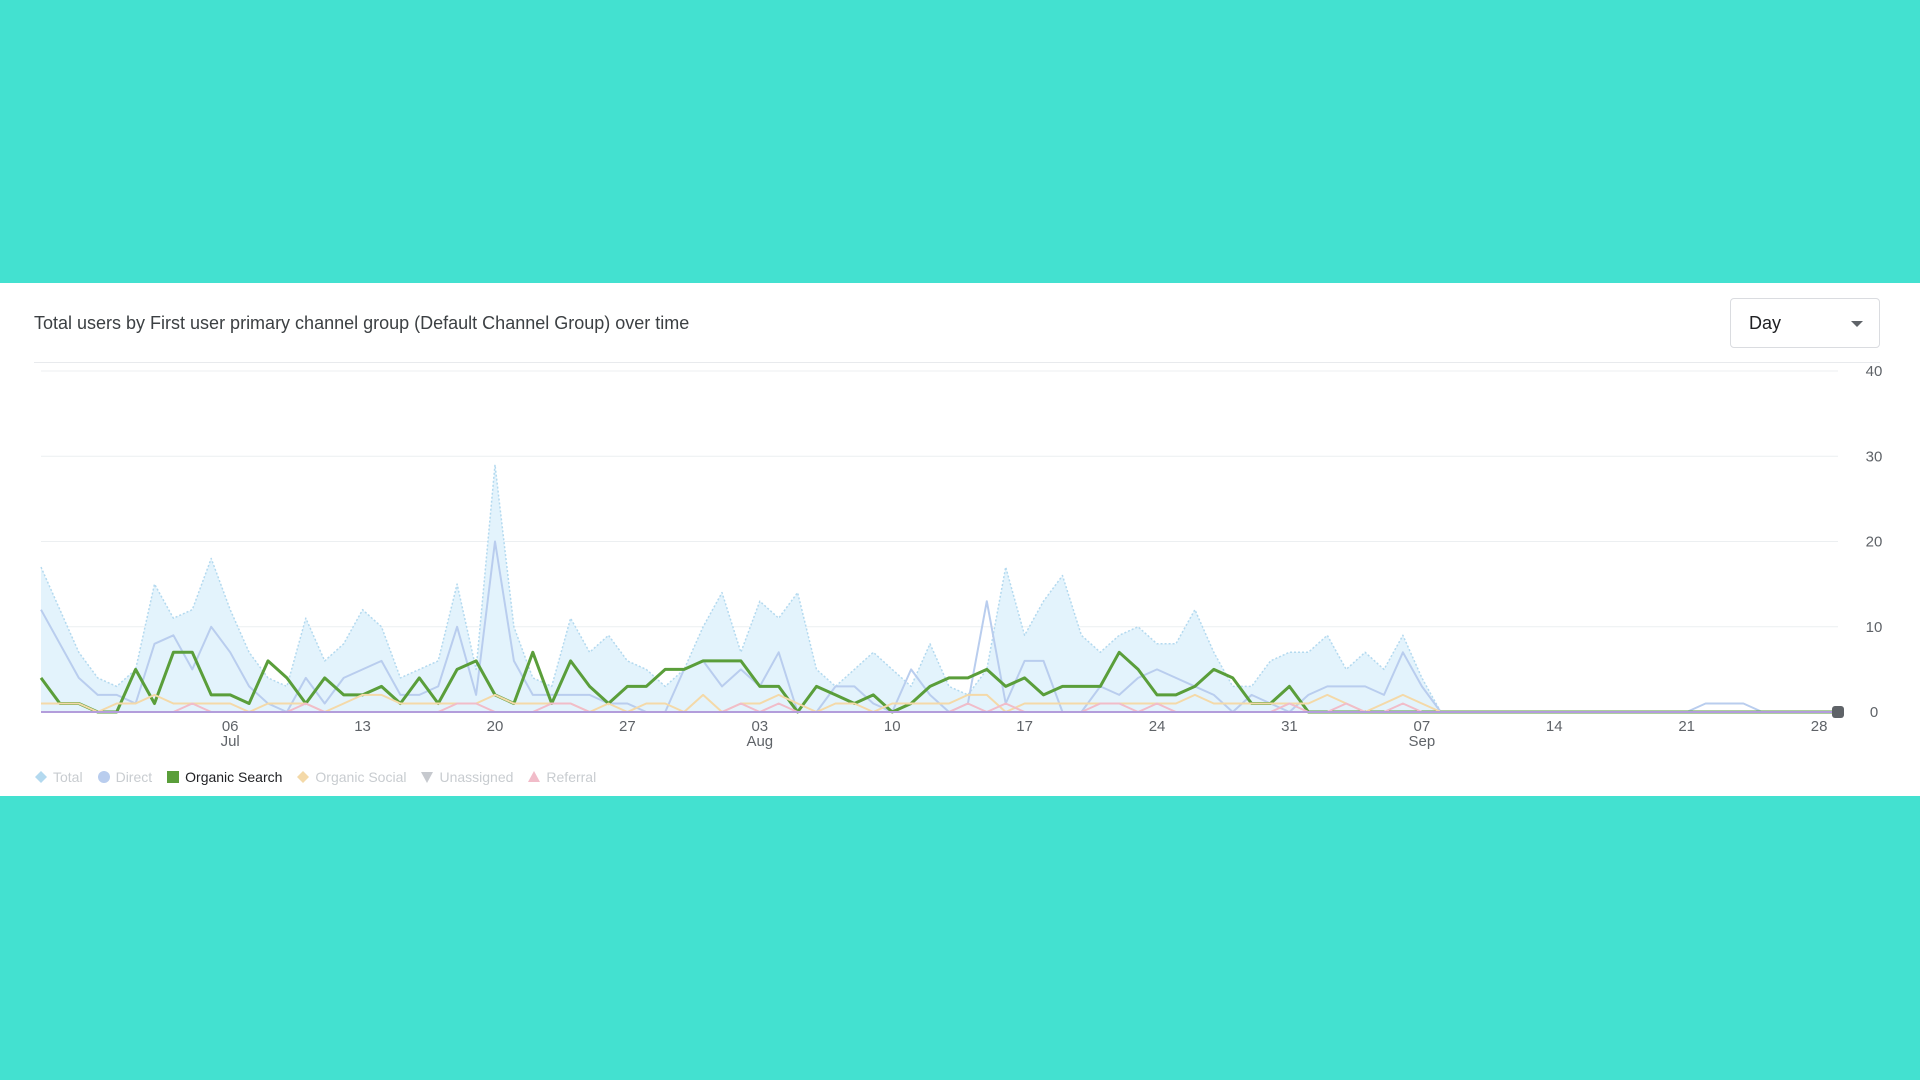 Image resolution: width=1920 pixels, height=1080 pixels. Describe the element at coordinates (1422, 726) in the screenshot. I see `x-tick-label: 07` at that location.